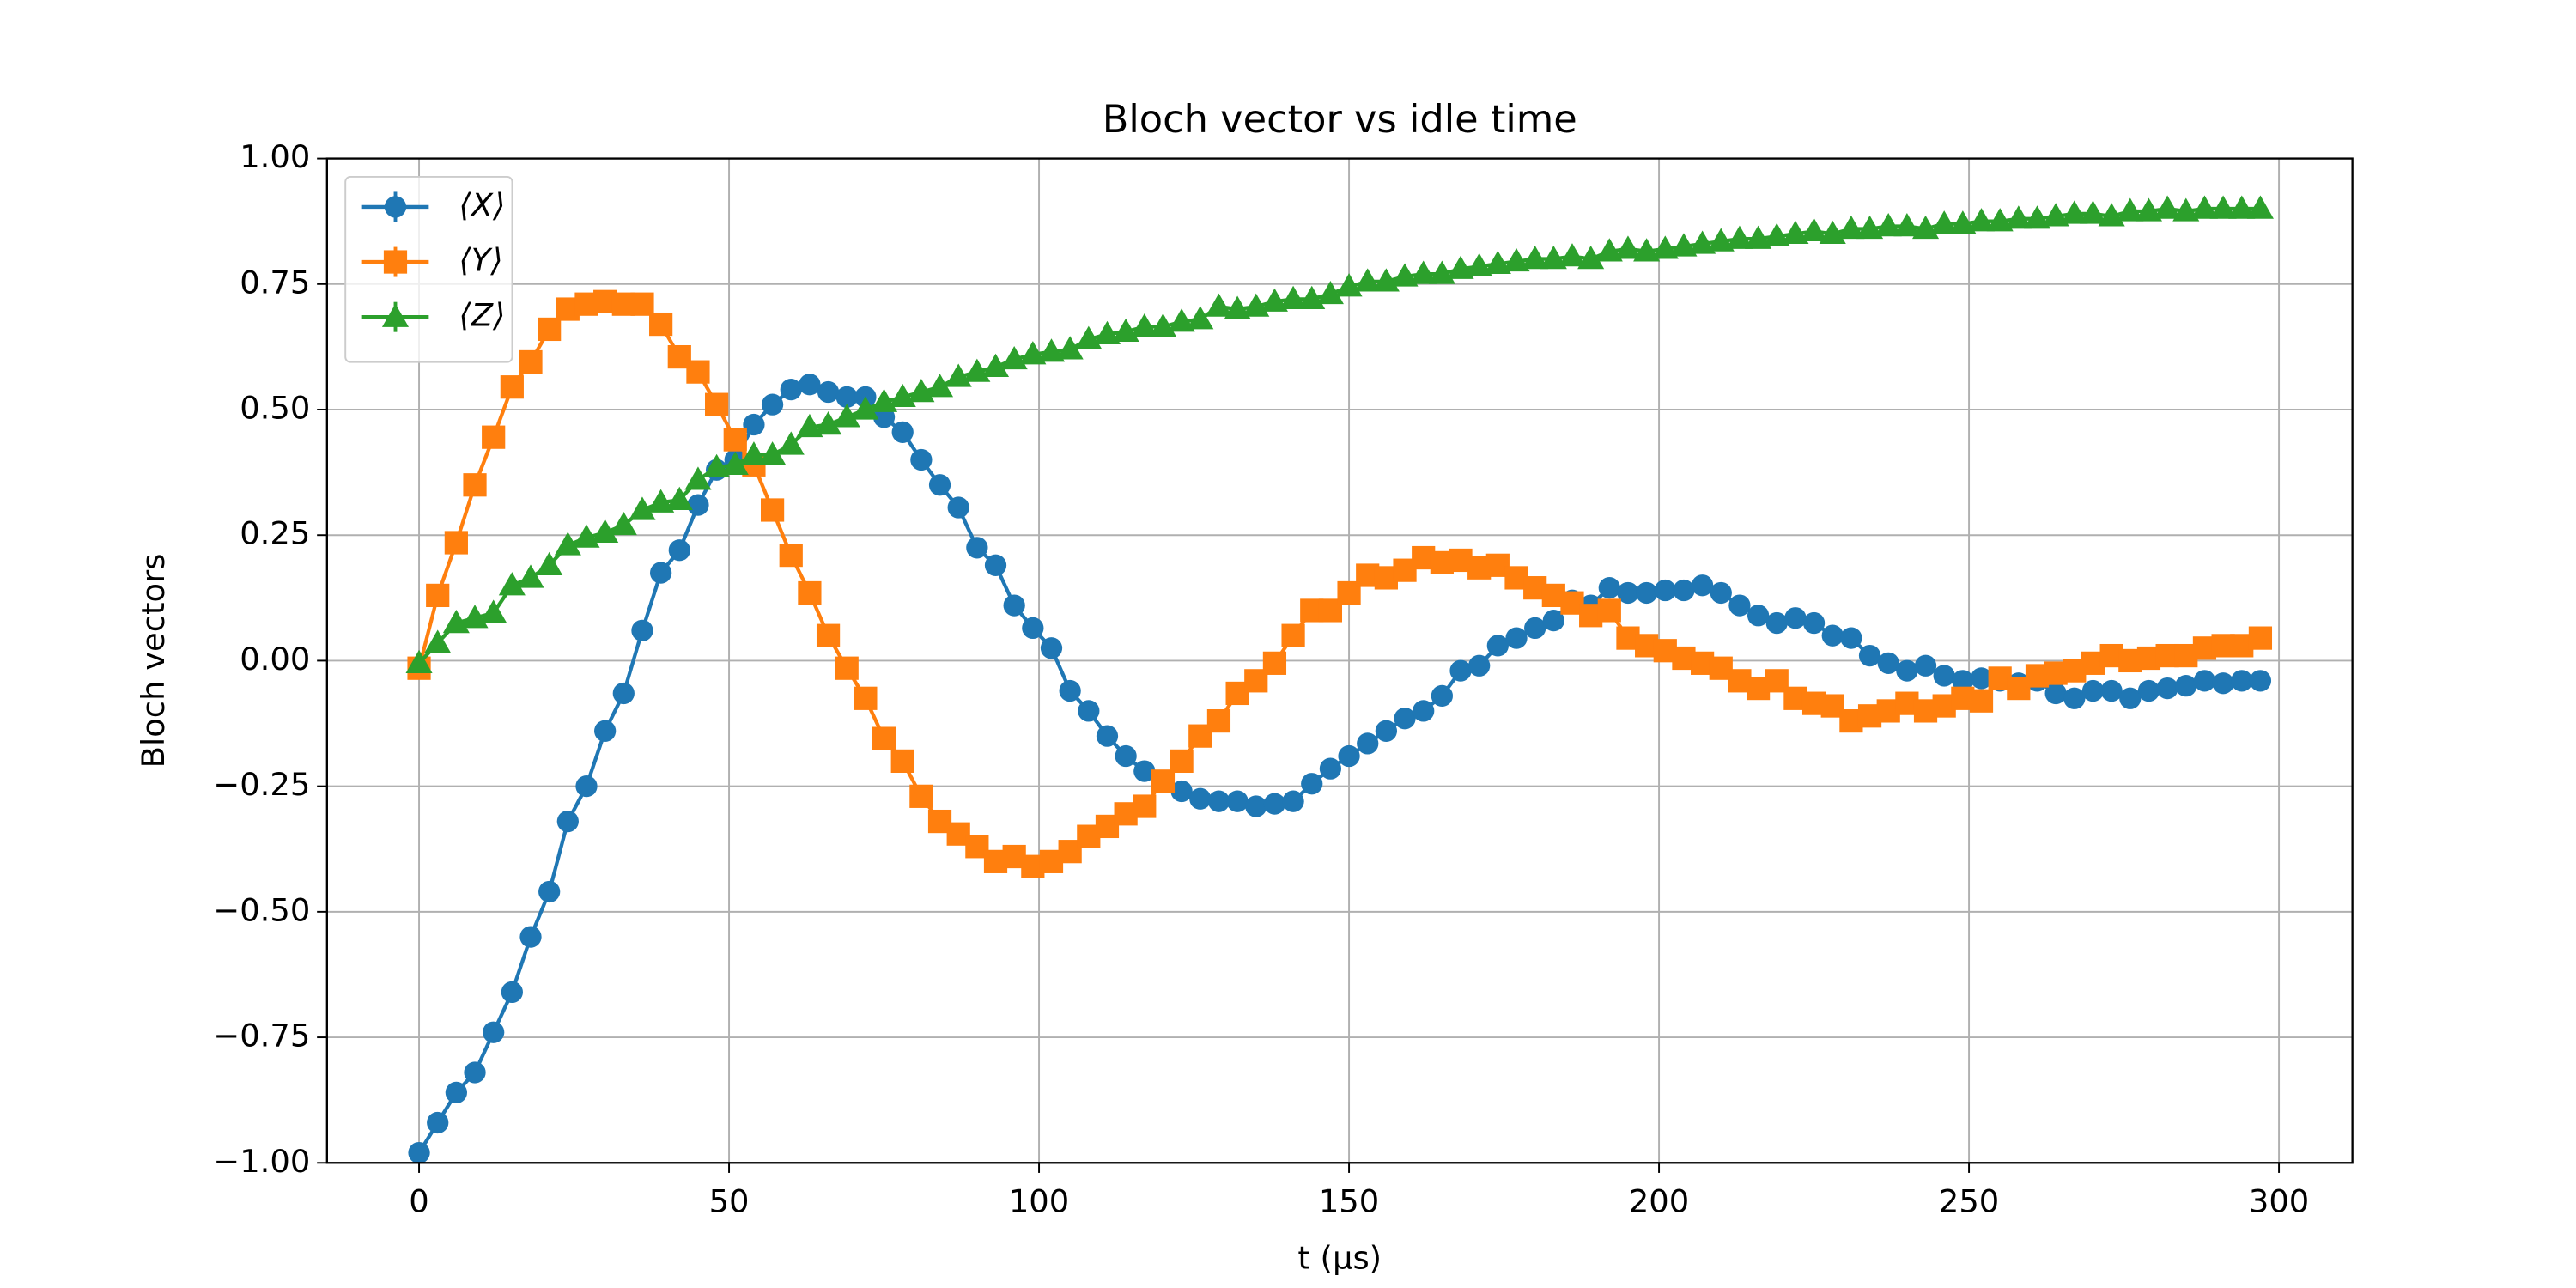  Describe the element at coordinates (261, 1036) in the screenshot. I see `y-tick-label: −0.75` at that location.